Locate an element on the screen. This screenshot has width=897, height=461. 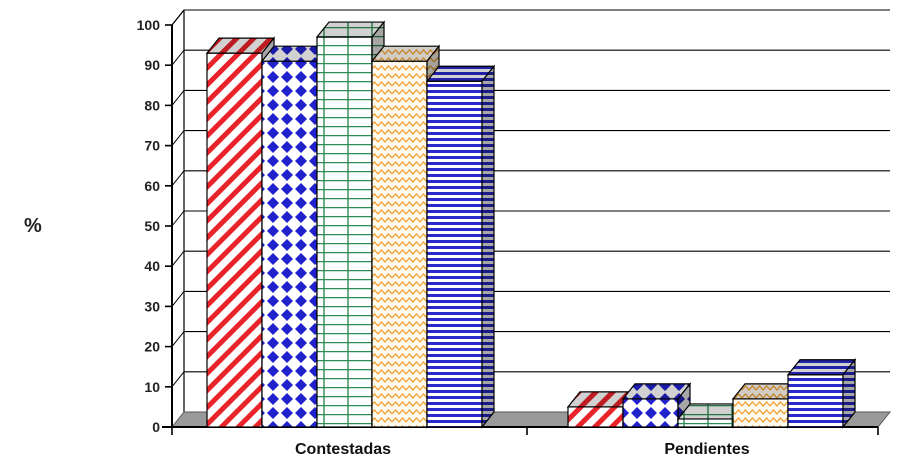
x-category-label: Contestadas is located at coordinates (343, 449).